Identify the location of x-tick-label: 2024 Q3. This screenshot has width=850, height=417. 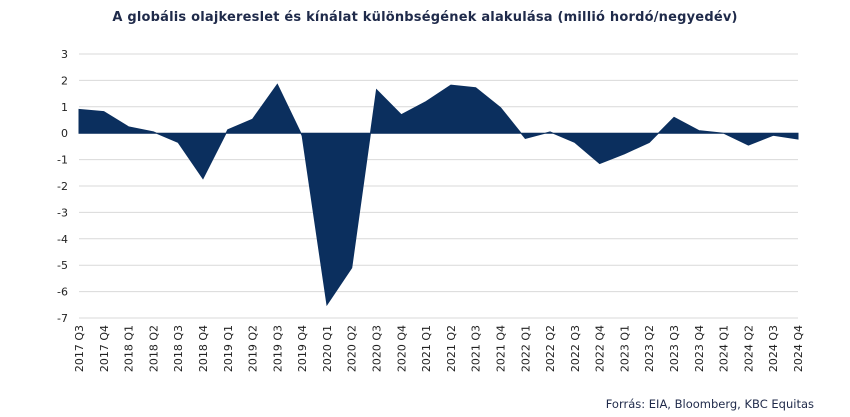
(773, 348).